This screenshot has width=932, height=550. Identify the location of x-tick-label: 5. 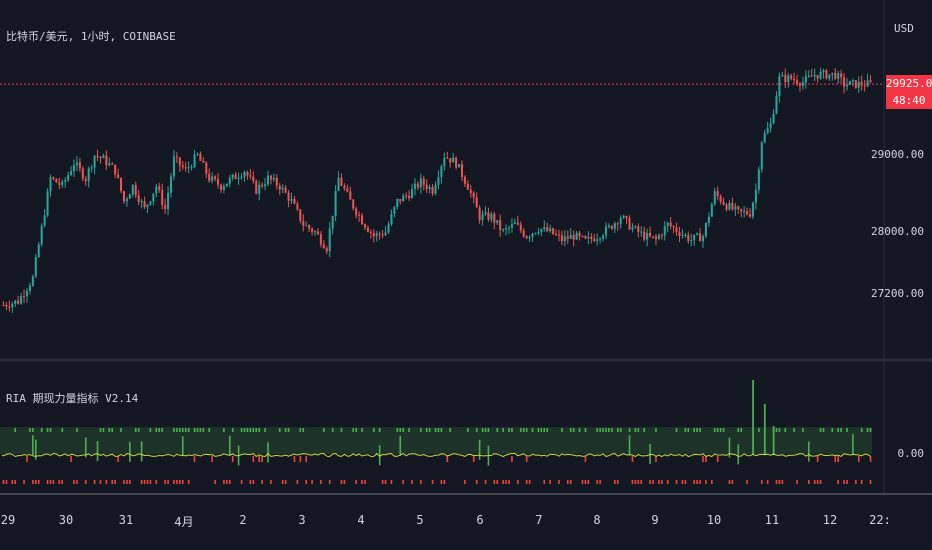
(420, 520).